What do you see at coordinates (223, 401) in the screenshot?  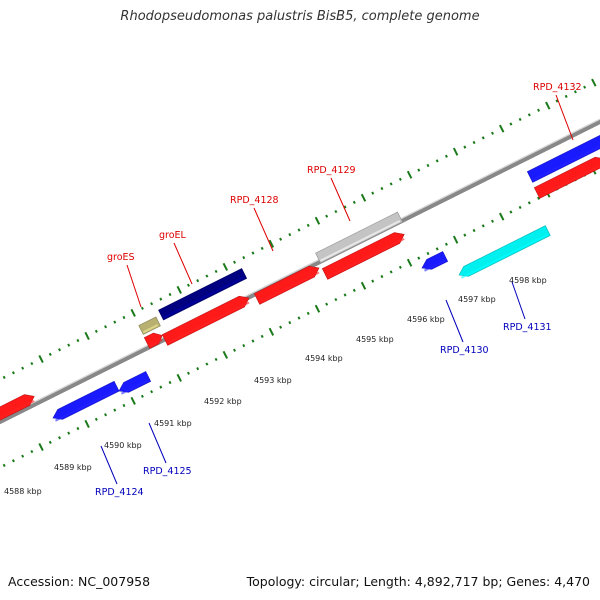 I see `kbp-label: 4592 kbp` at bounding box center [223, 401].